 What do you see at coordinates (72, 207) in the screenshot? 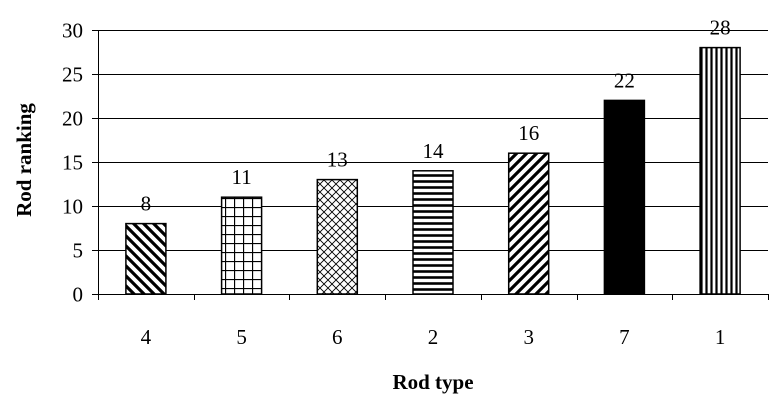
I see `y-tick-label: 10` at bounding box center [72, 207].